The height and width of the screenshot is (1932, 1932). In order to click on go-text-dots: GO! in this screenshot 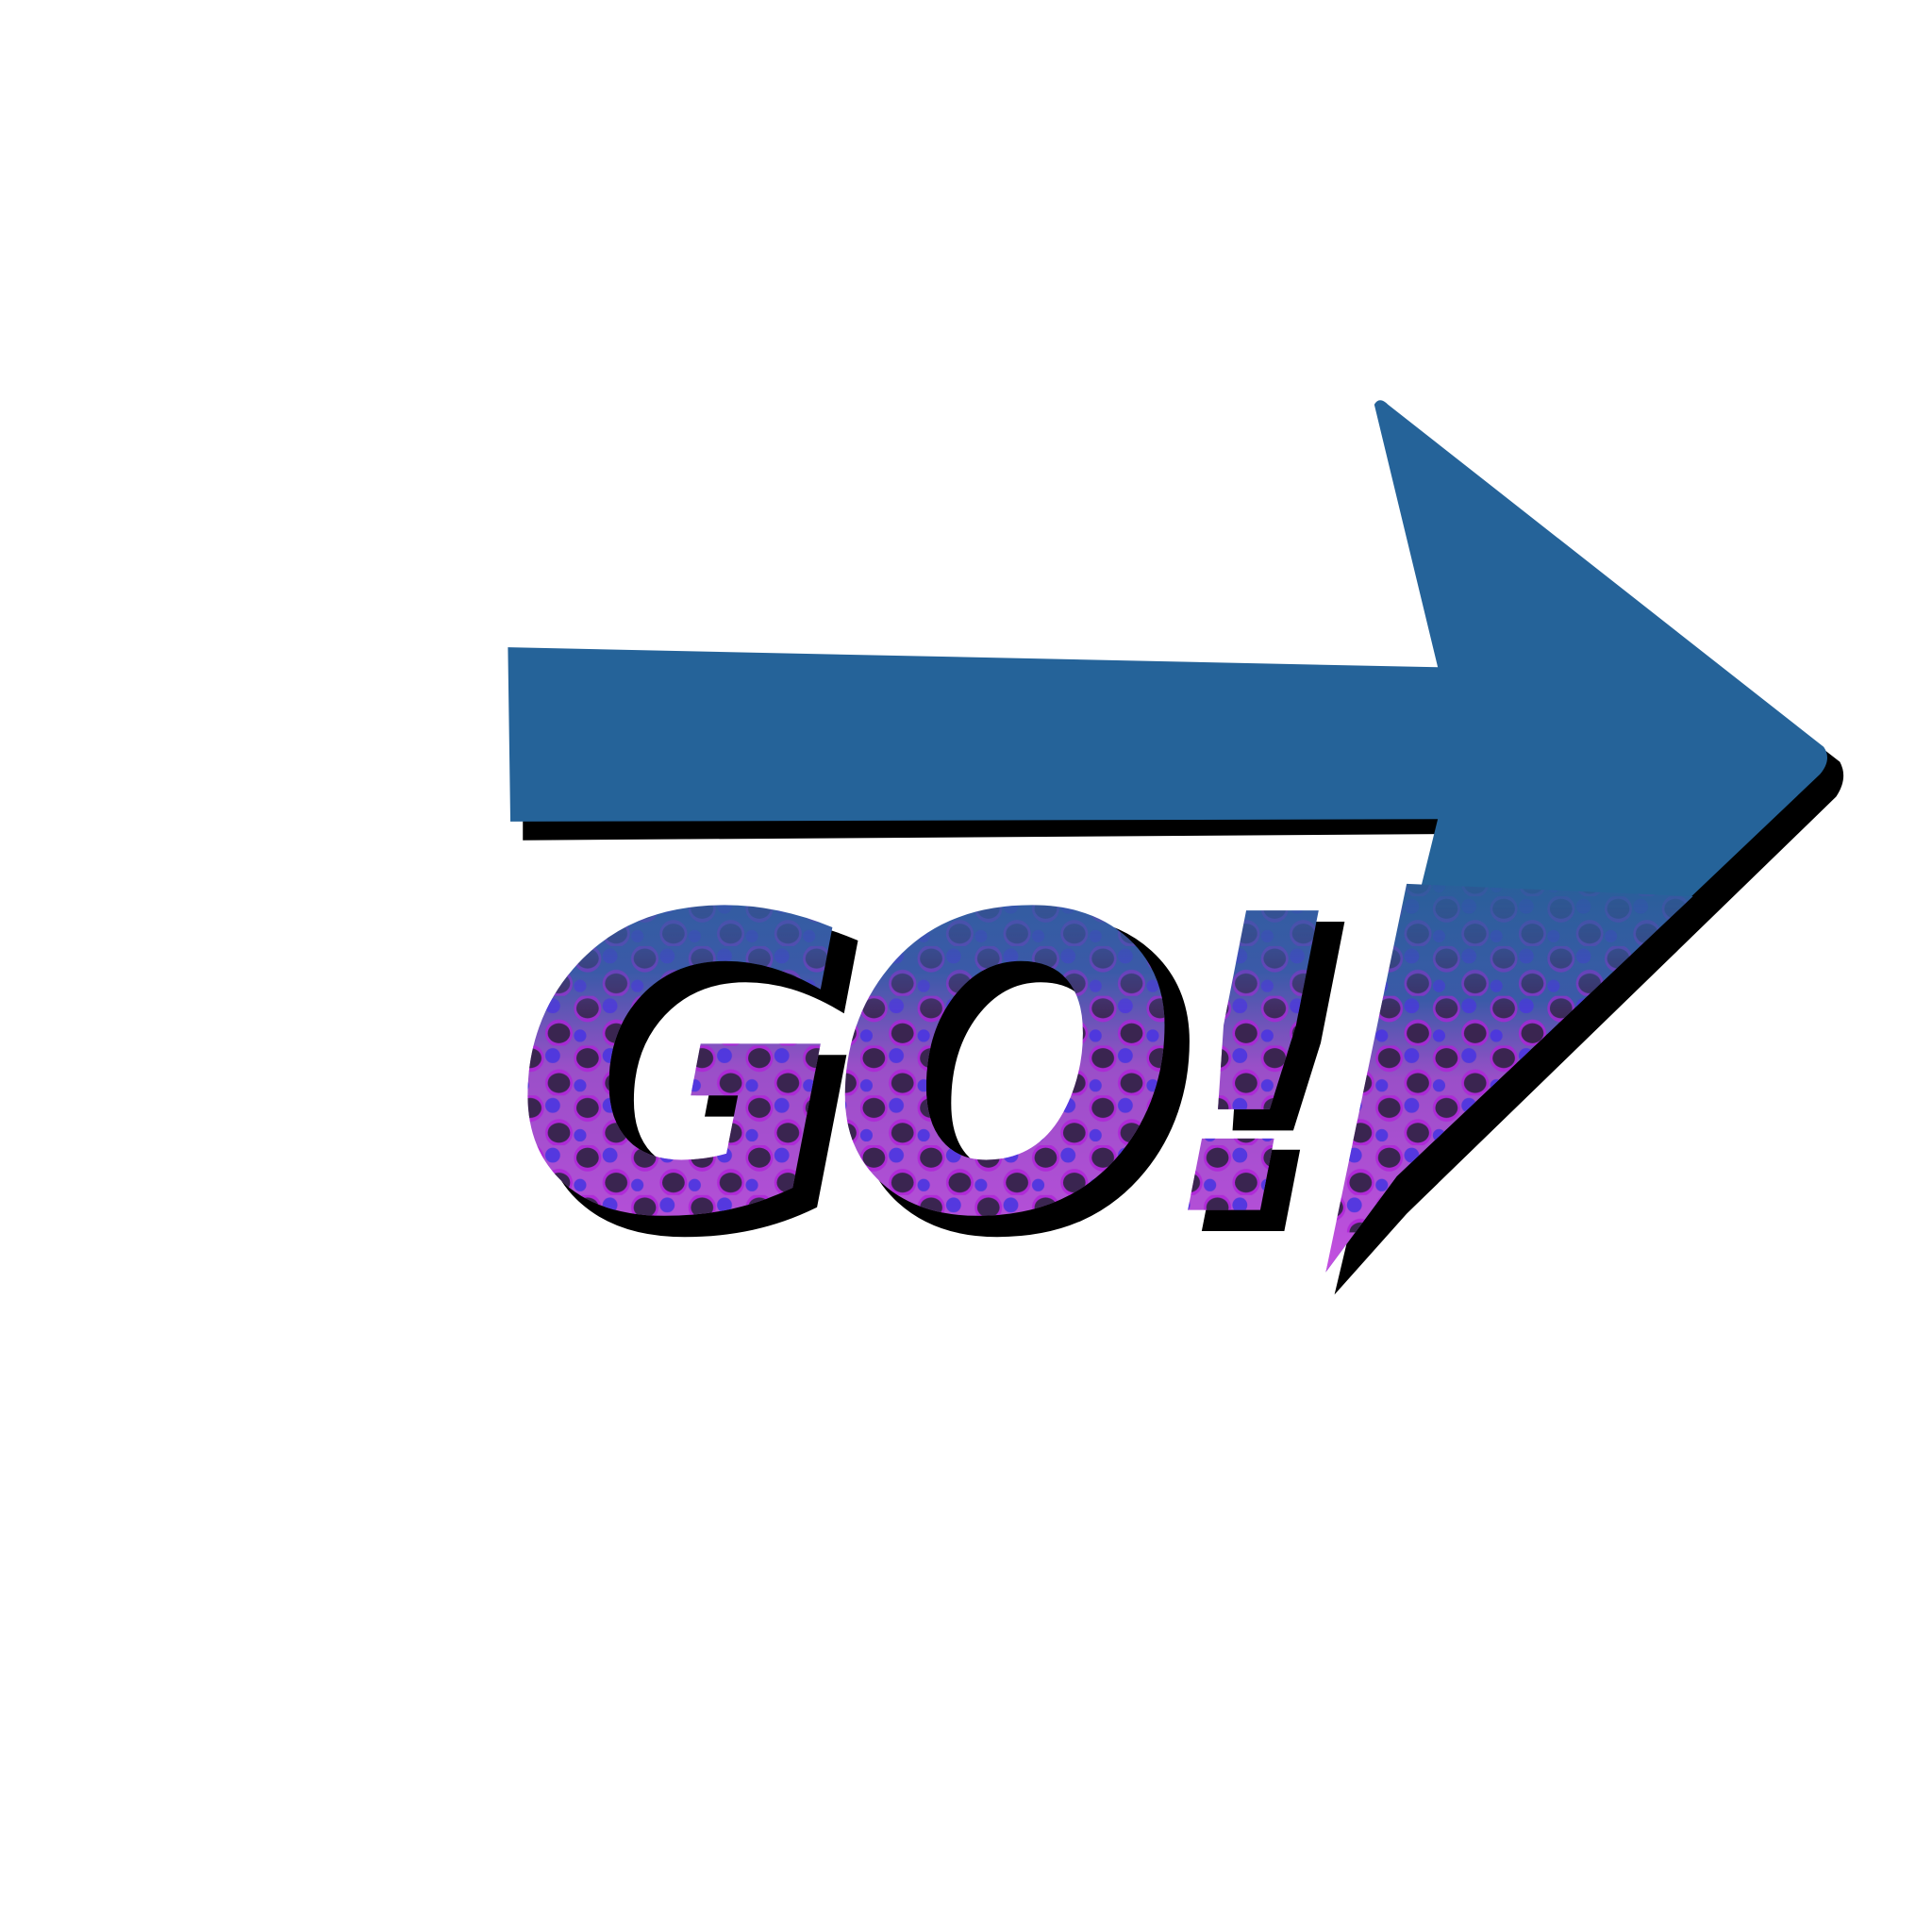, I will do `click(930, 1068)`.